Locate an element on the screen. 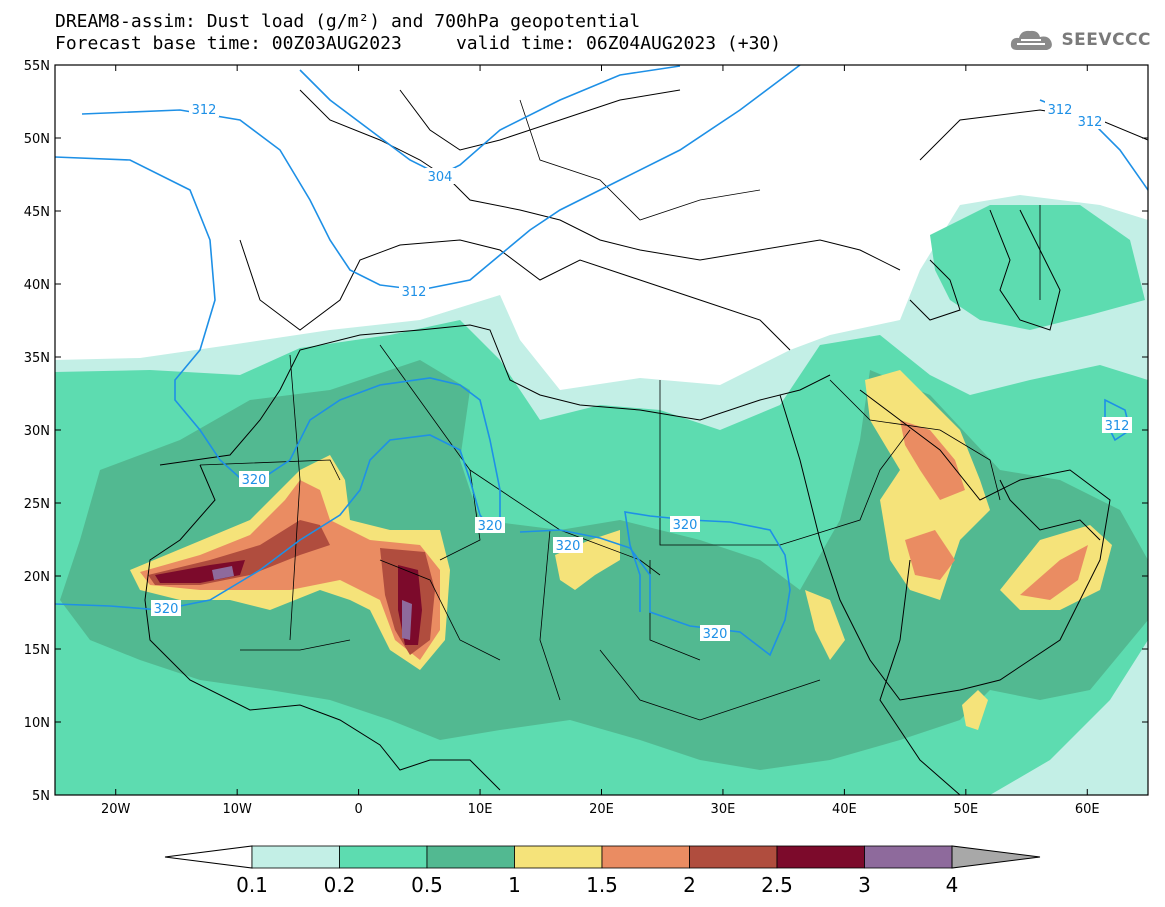 Image resolution: width=1165 pixels, height=907 pixels. dust-level-1.5-arabia-s is located at coordinates (930, 555).